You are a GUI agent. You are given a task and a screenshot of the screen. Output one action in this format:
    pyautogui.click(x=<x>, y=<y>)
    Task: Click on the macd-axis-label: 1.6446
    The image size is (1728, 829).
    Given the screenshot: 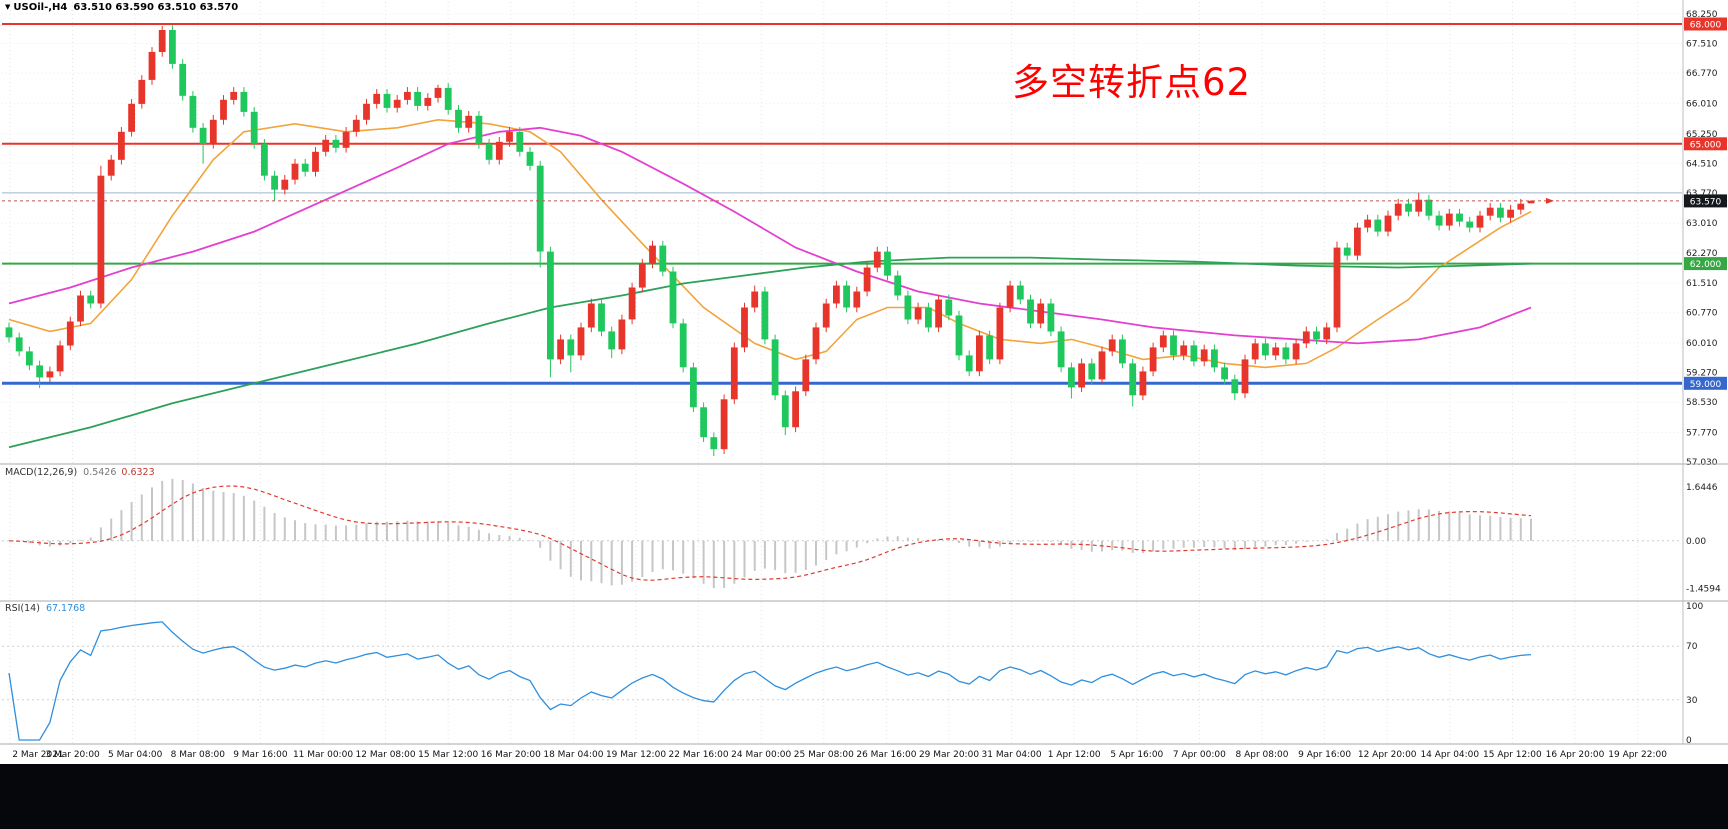 What is the action you would take?
    pyautogui.click(x=1702, y=488)
    